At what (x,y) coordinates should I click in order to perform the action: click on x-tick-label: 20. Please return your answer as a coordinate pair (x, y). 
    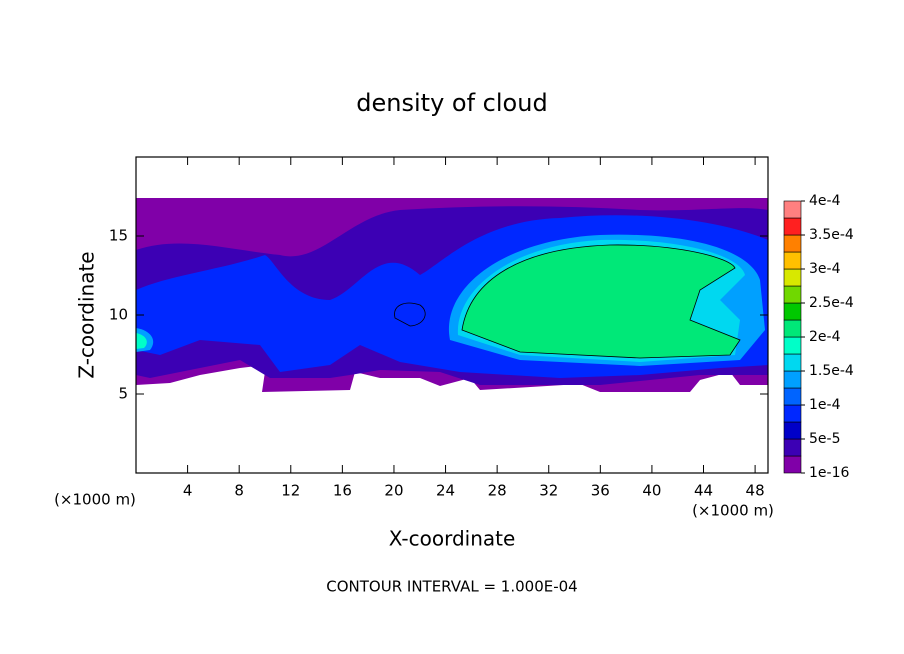
    Looking at the image, I should click on (393, 491).